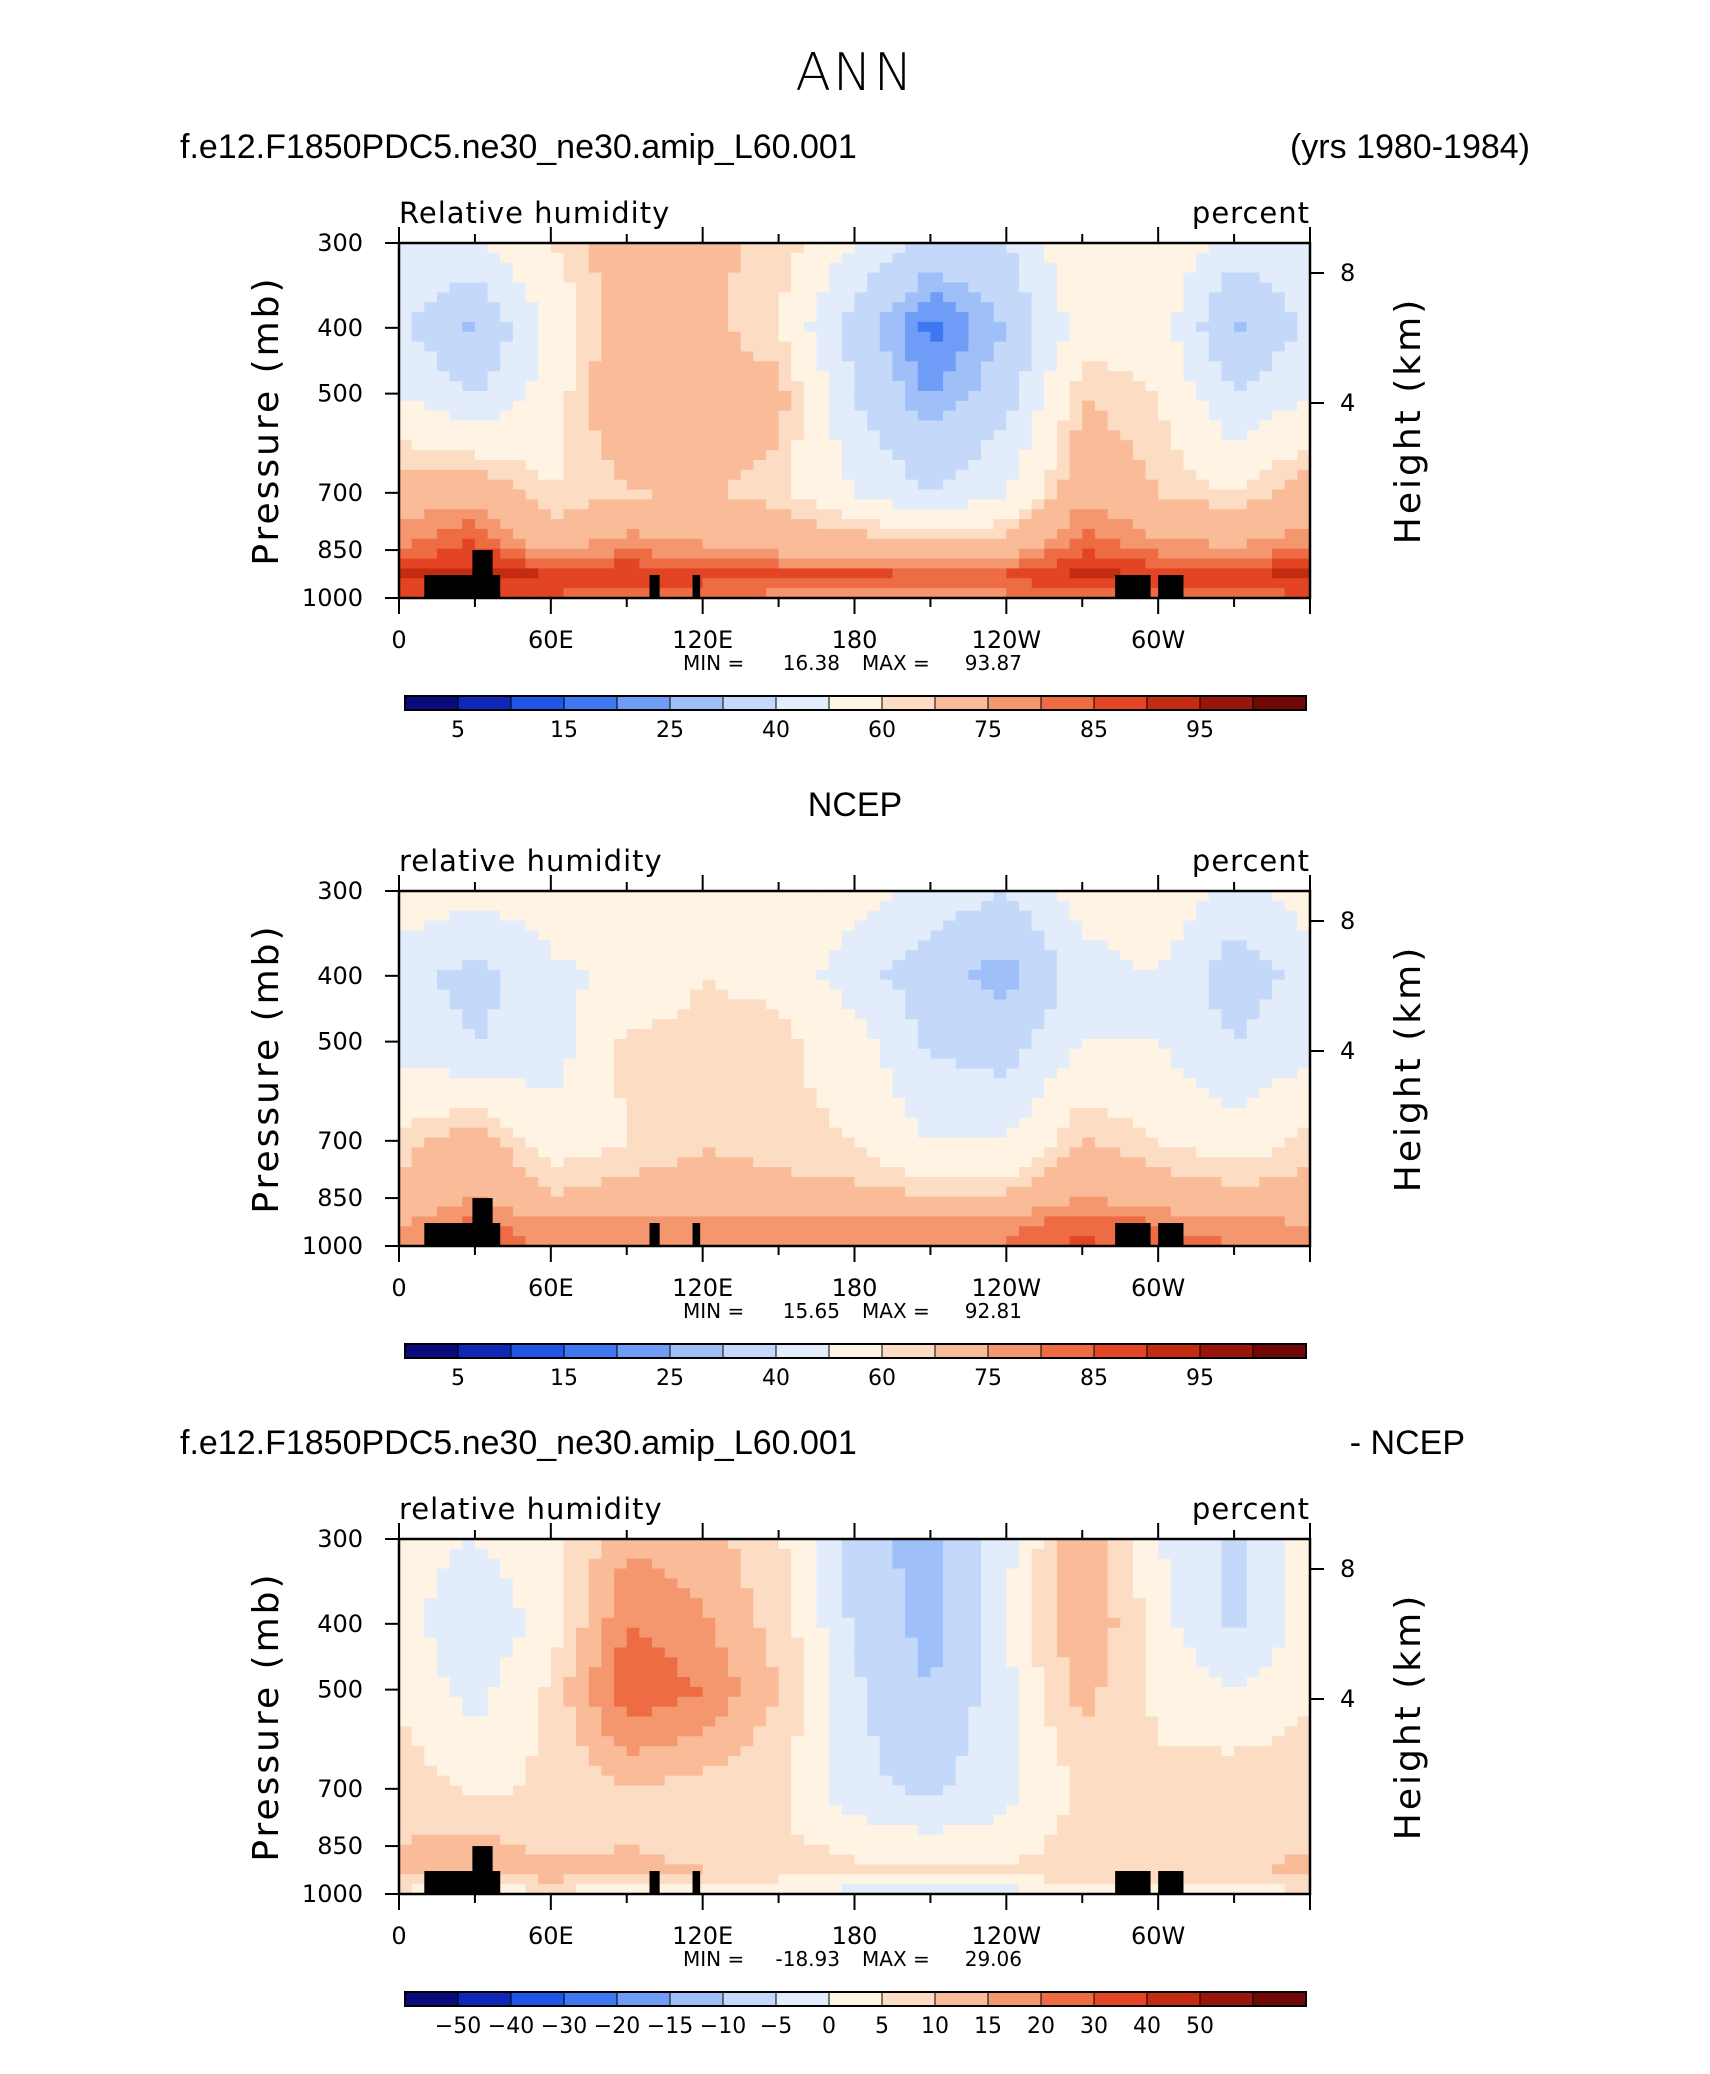 The height and width of the screenshot is (2074, 1710). Describe the element at coordinates (855, 1069) in the screenshot. I see `contour-field` at that location.